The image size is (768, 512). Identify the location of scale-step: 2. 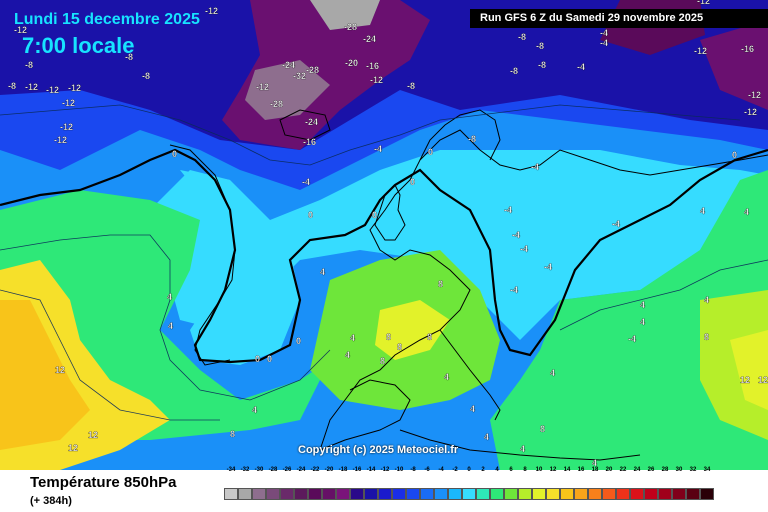
(483, 484).